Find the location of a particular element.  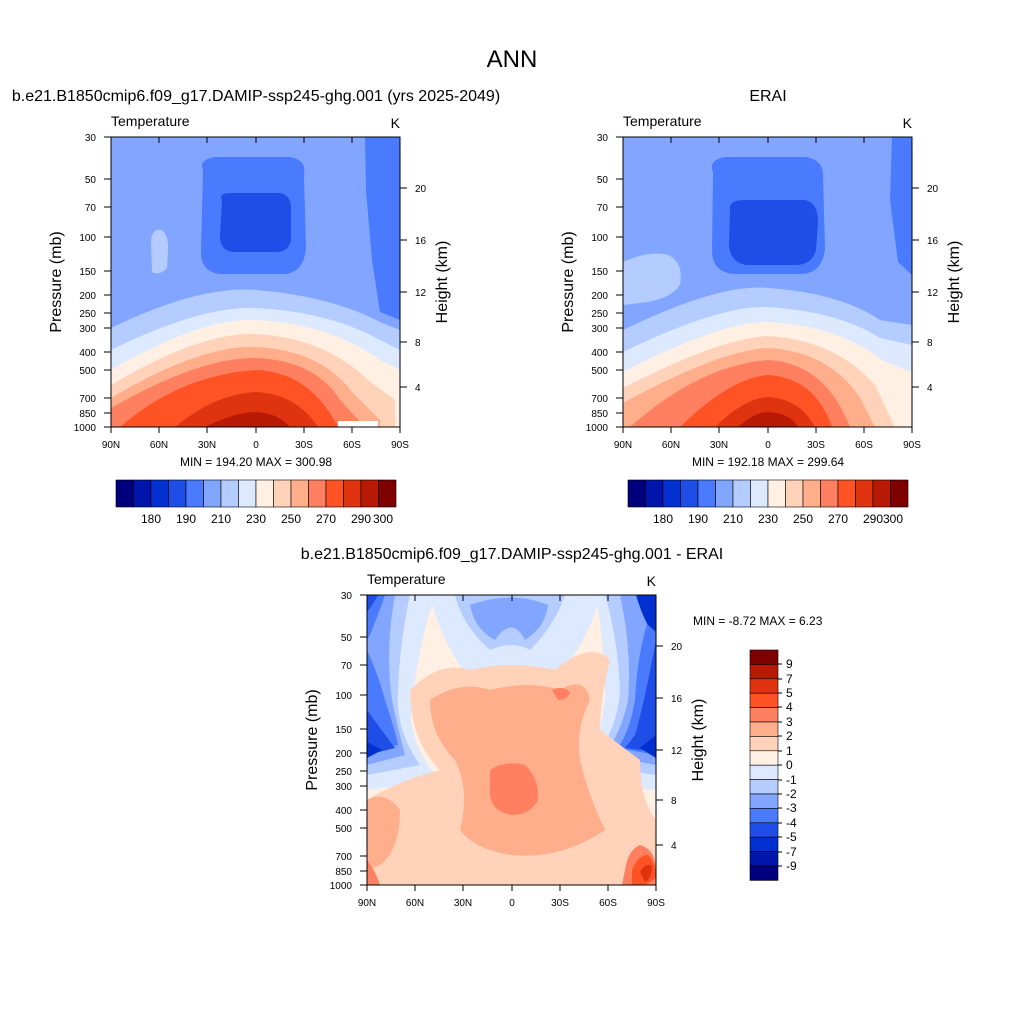

x-tick-label: 30N is located at coordinates (207, 445).